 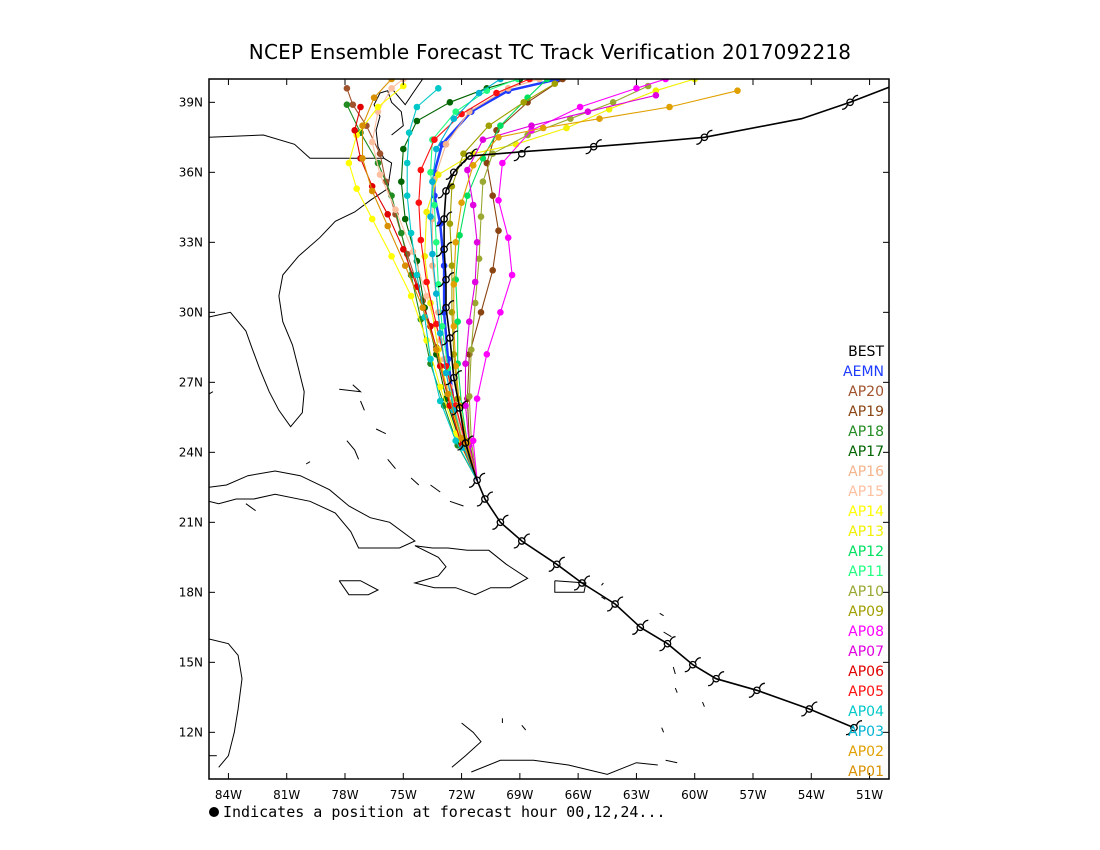 I want to click on legend-item-ap01: AP01, so click(x=866, y=772).